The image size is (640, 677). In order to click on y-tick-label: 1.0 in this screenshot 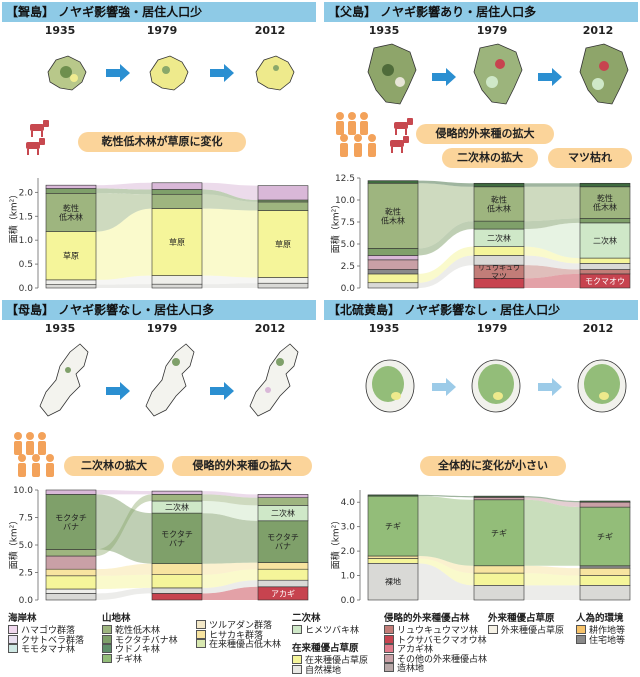, I will do `click(26, 241)`.